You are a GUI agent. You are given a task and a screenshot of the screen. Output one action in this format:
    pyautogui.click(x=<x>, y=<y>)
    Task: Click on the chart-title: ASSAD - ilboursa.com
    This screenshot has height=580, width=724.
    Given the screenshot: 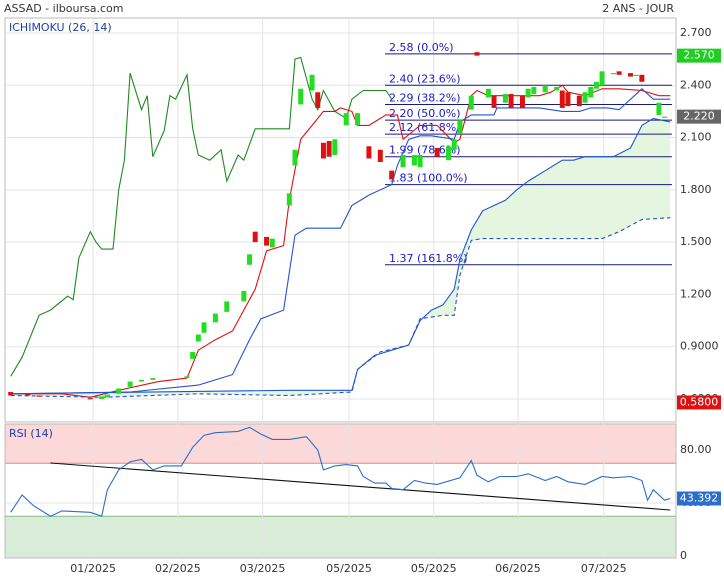 What is the action you would take?
    pyautogui.click(x=63, y=8)
    